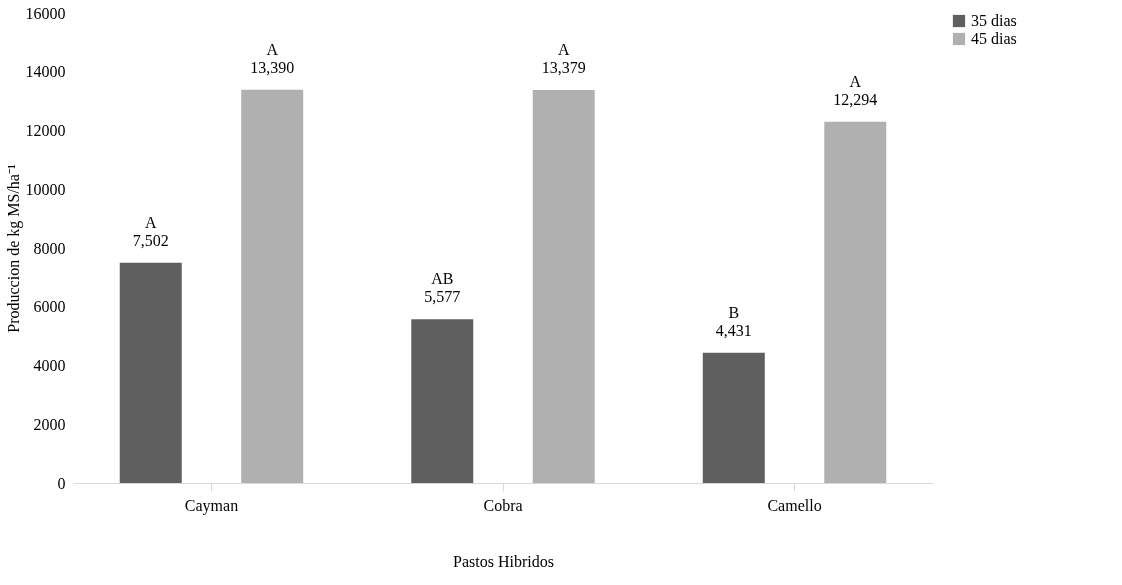  I want to click on x-axis-title: Pastos Hibridos, so click(503, 561).